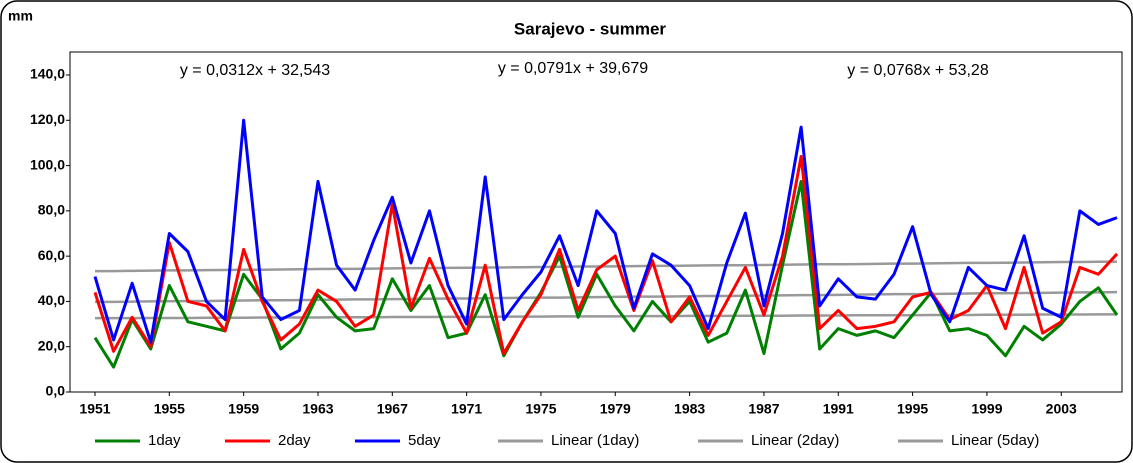 The width and height of the screenshot is (1133, 463). What do you see at coordinates (912, 409) in the screenshot?
I see `x-tick-label: 1995` at bounding box center [912, 409].